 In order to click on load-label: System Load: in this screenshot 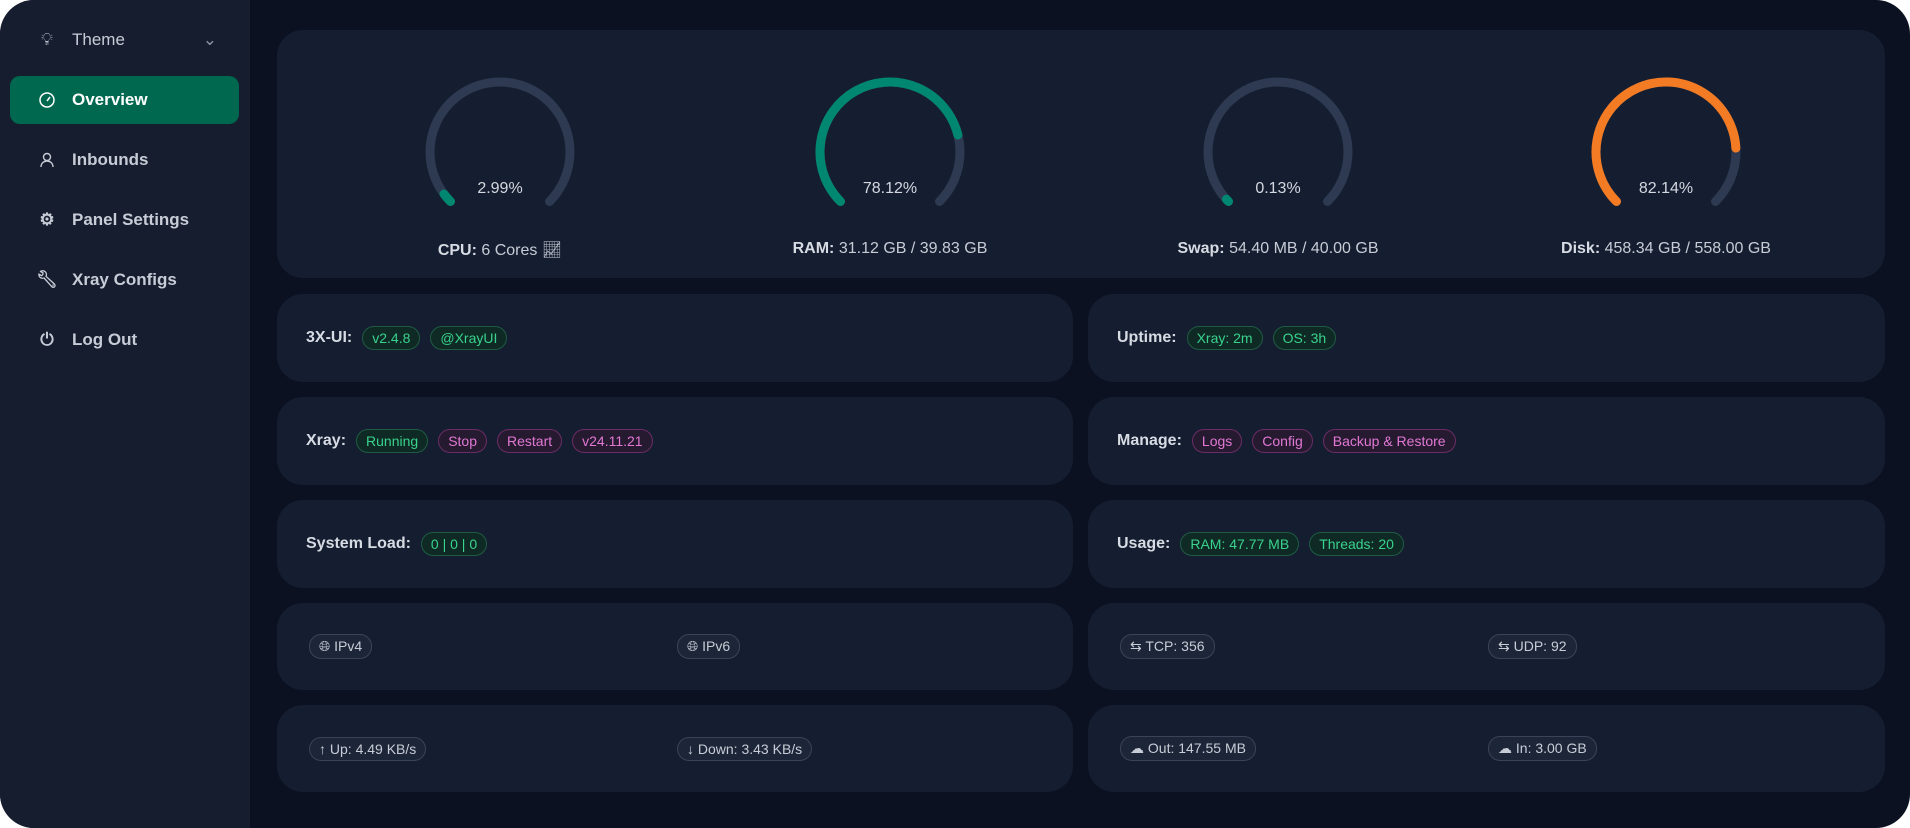, I will do `click(358, 543)`.